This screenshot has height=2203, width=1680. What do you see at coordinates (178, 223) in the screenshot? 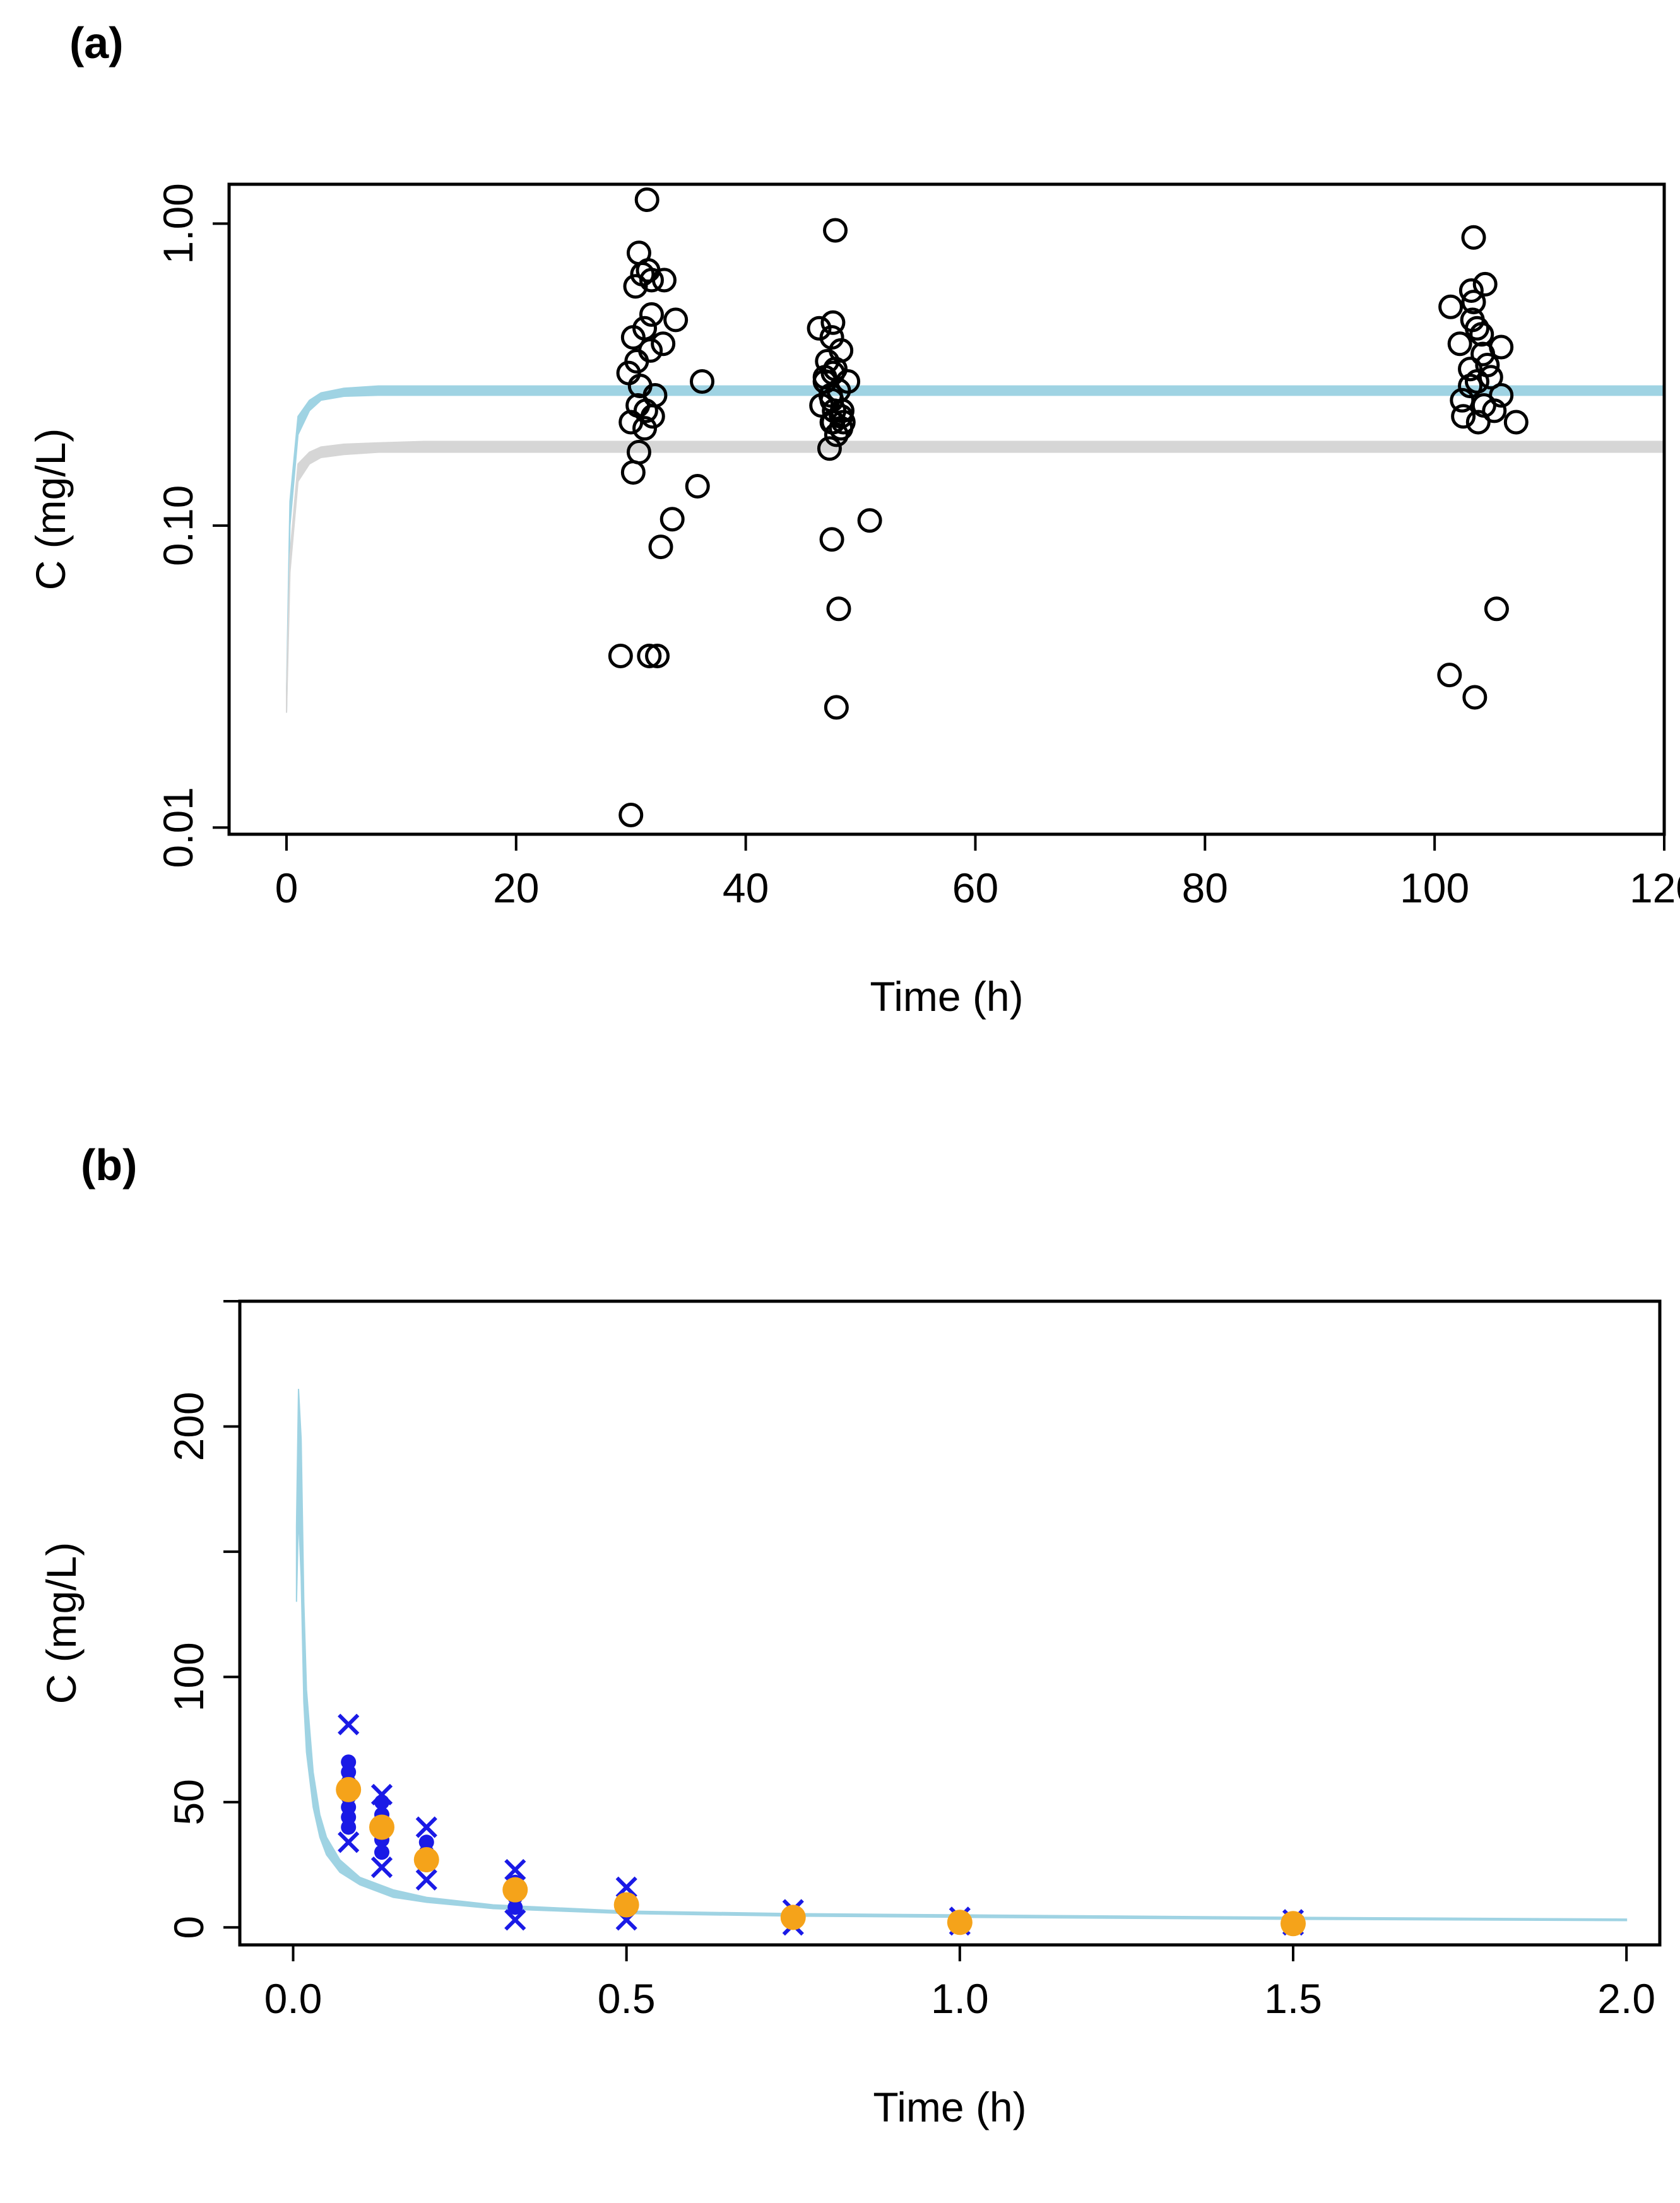
I see `y-tick-label: 1.00` at bounding box center [178, 223].